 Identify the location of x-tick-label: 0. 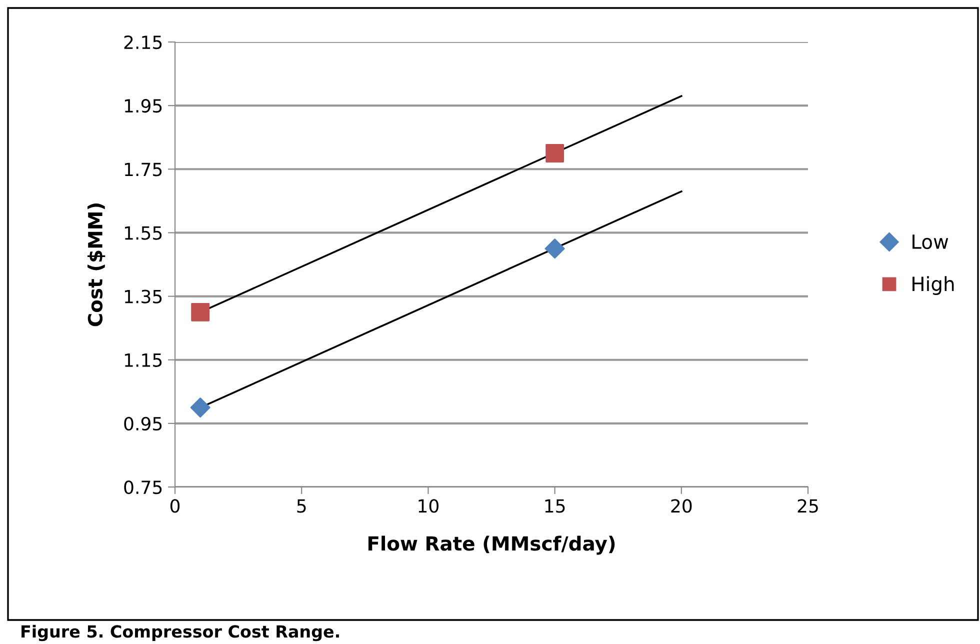
(175, 506).